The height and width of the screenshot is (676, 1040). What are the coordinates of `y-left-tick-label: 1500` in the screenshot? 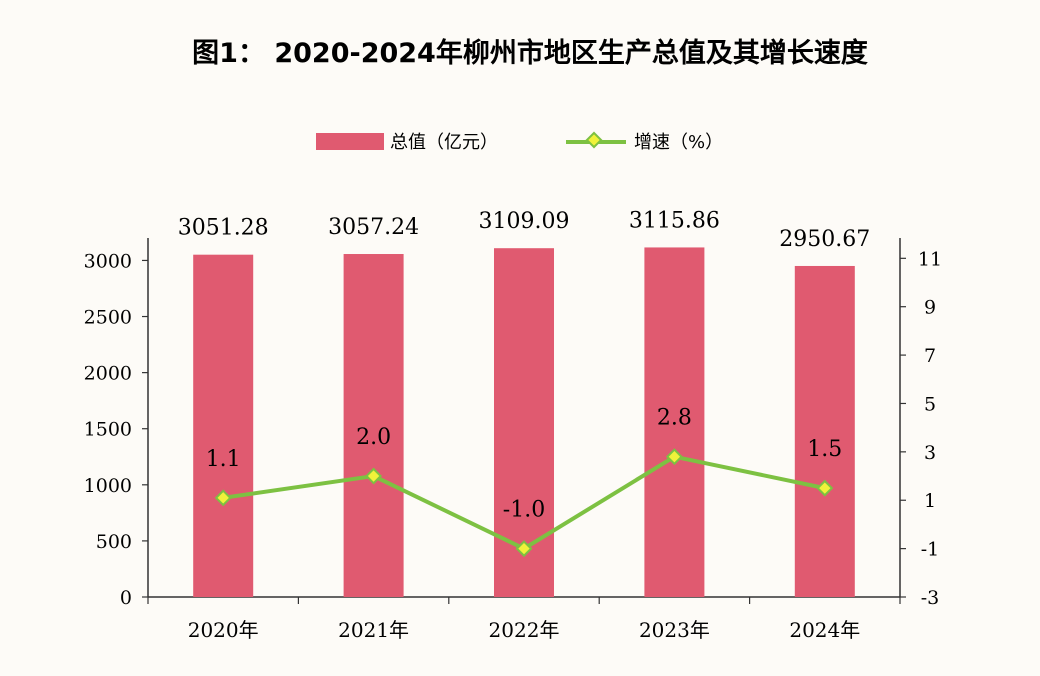 It's located at (108, 430).